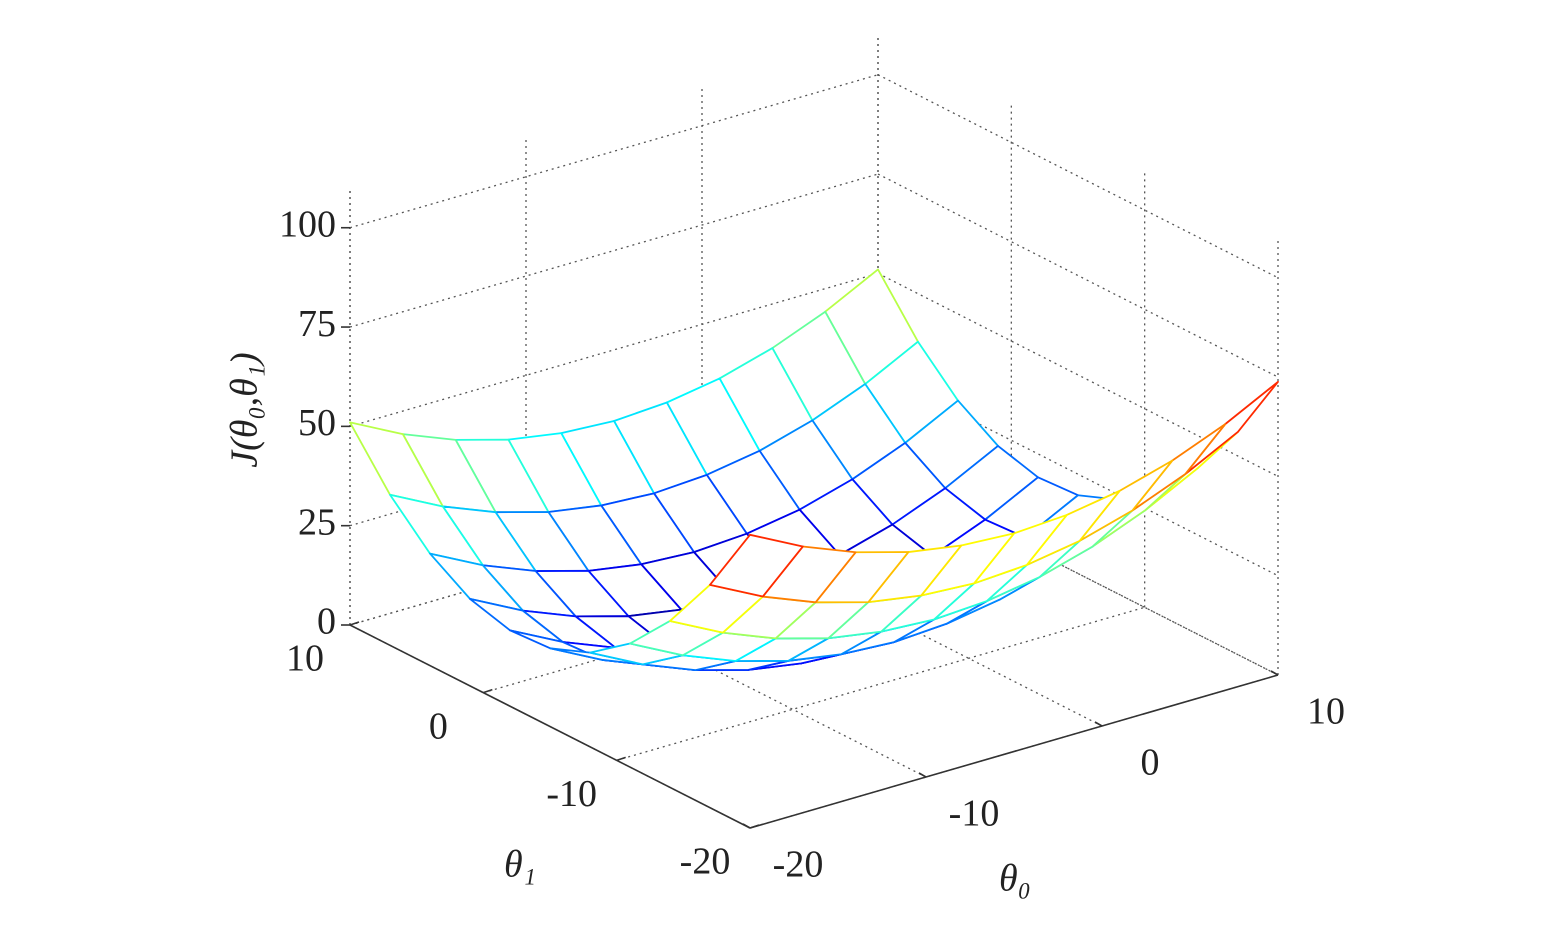 This screenshot has width=1567, height=927. Describe the element at coordinates (438, 726) in the screenshot. I see `y-tick-label: 0` at that location.